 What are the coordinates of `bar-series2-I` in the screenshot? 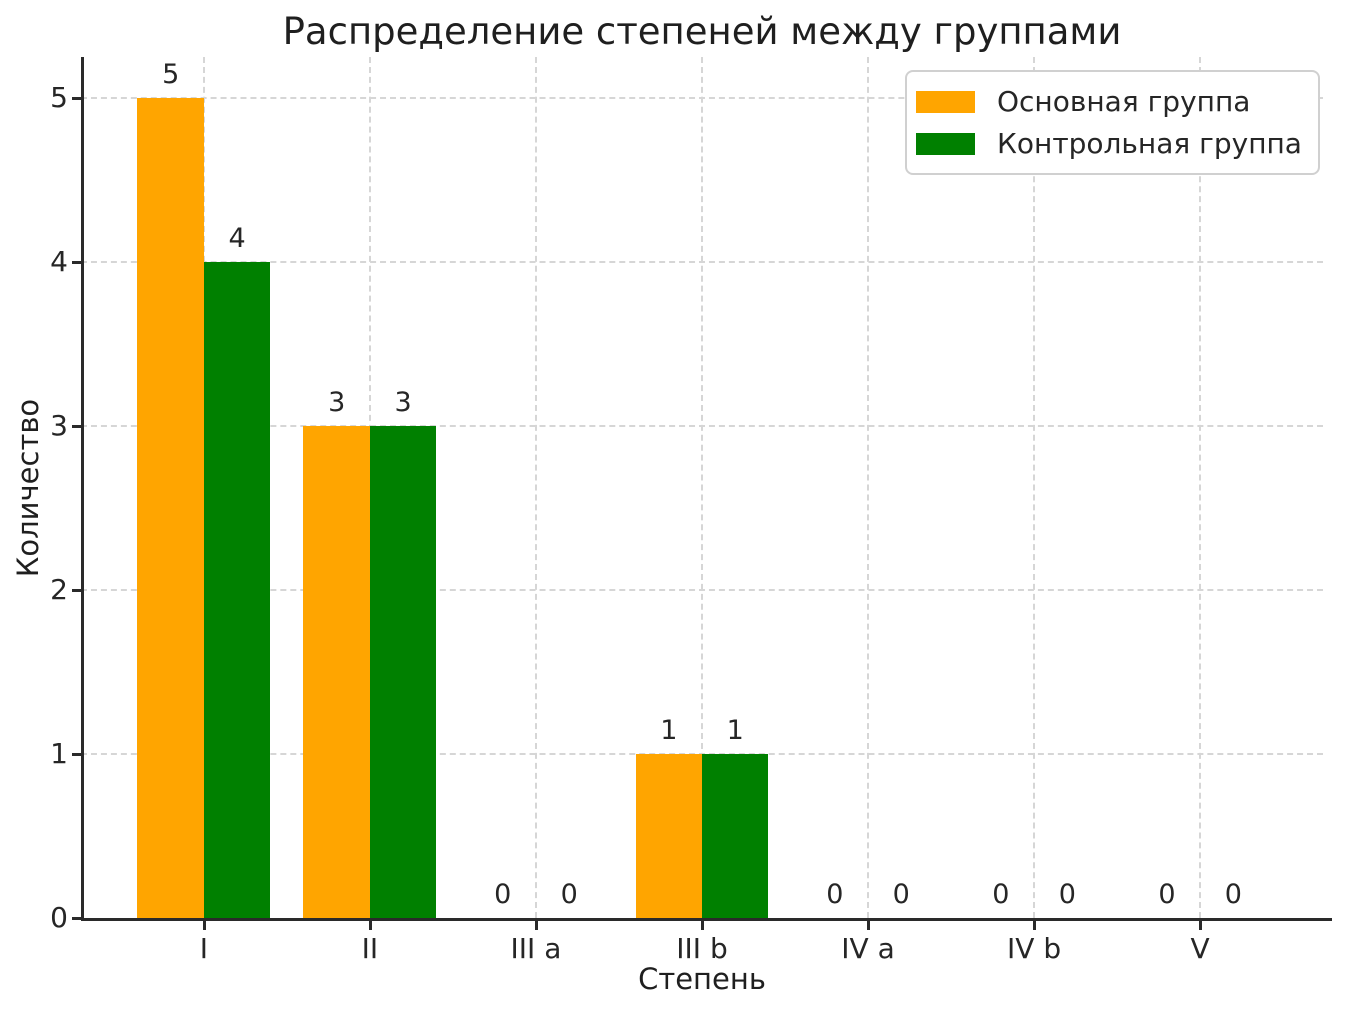 It's located at (237, 590).